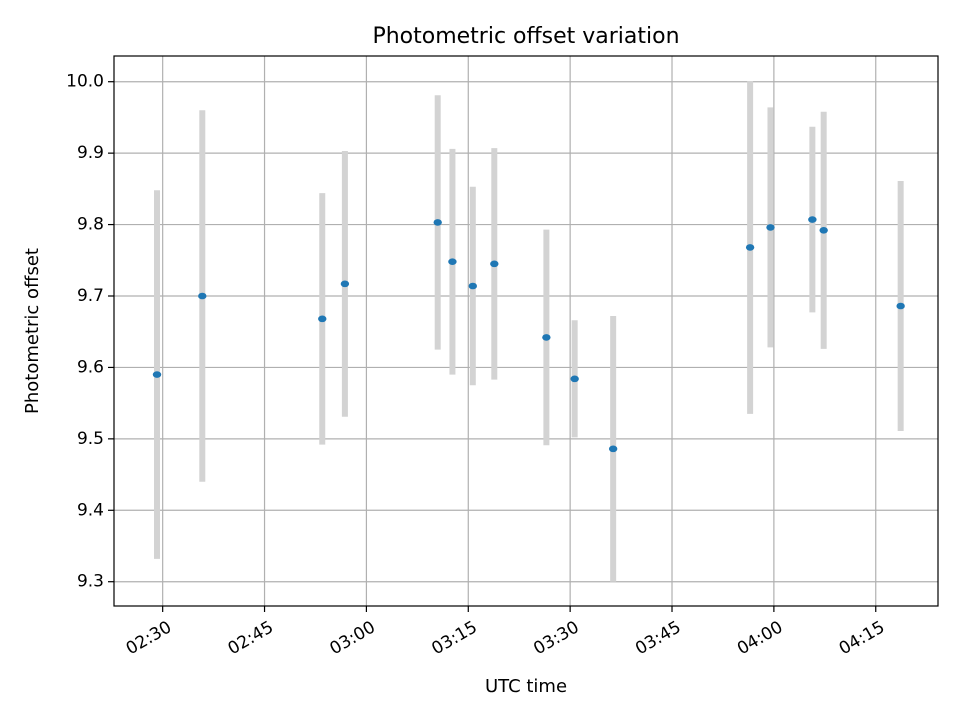 This screenshot has height=720, width=960. Describe the element at coordinates (90, 296) in the screenshot. I see `y-tick-label: 9.7` at that location.